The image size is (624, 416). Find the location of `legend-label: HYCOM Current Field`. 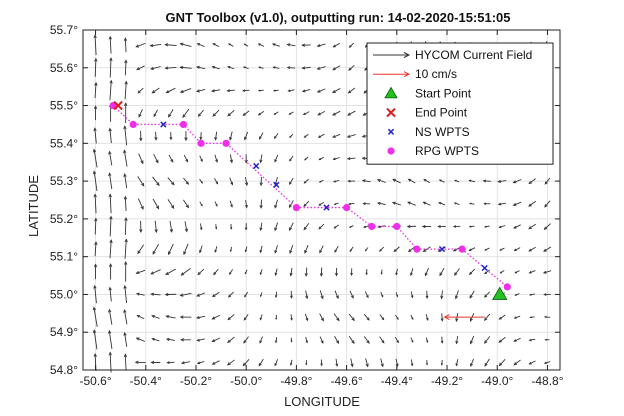

legend-label: HYCOM Current Field is located at coordinates (473, 55).